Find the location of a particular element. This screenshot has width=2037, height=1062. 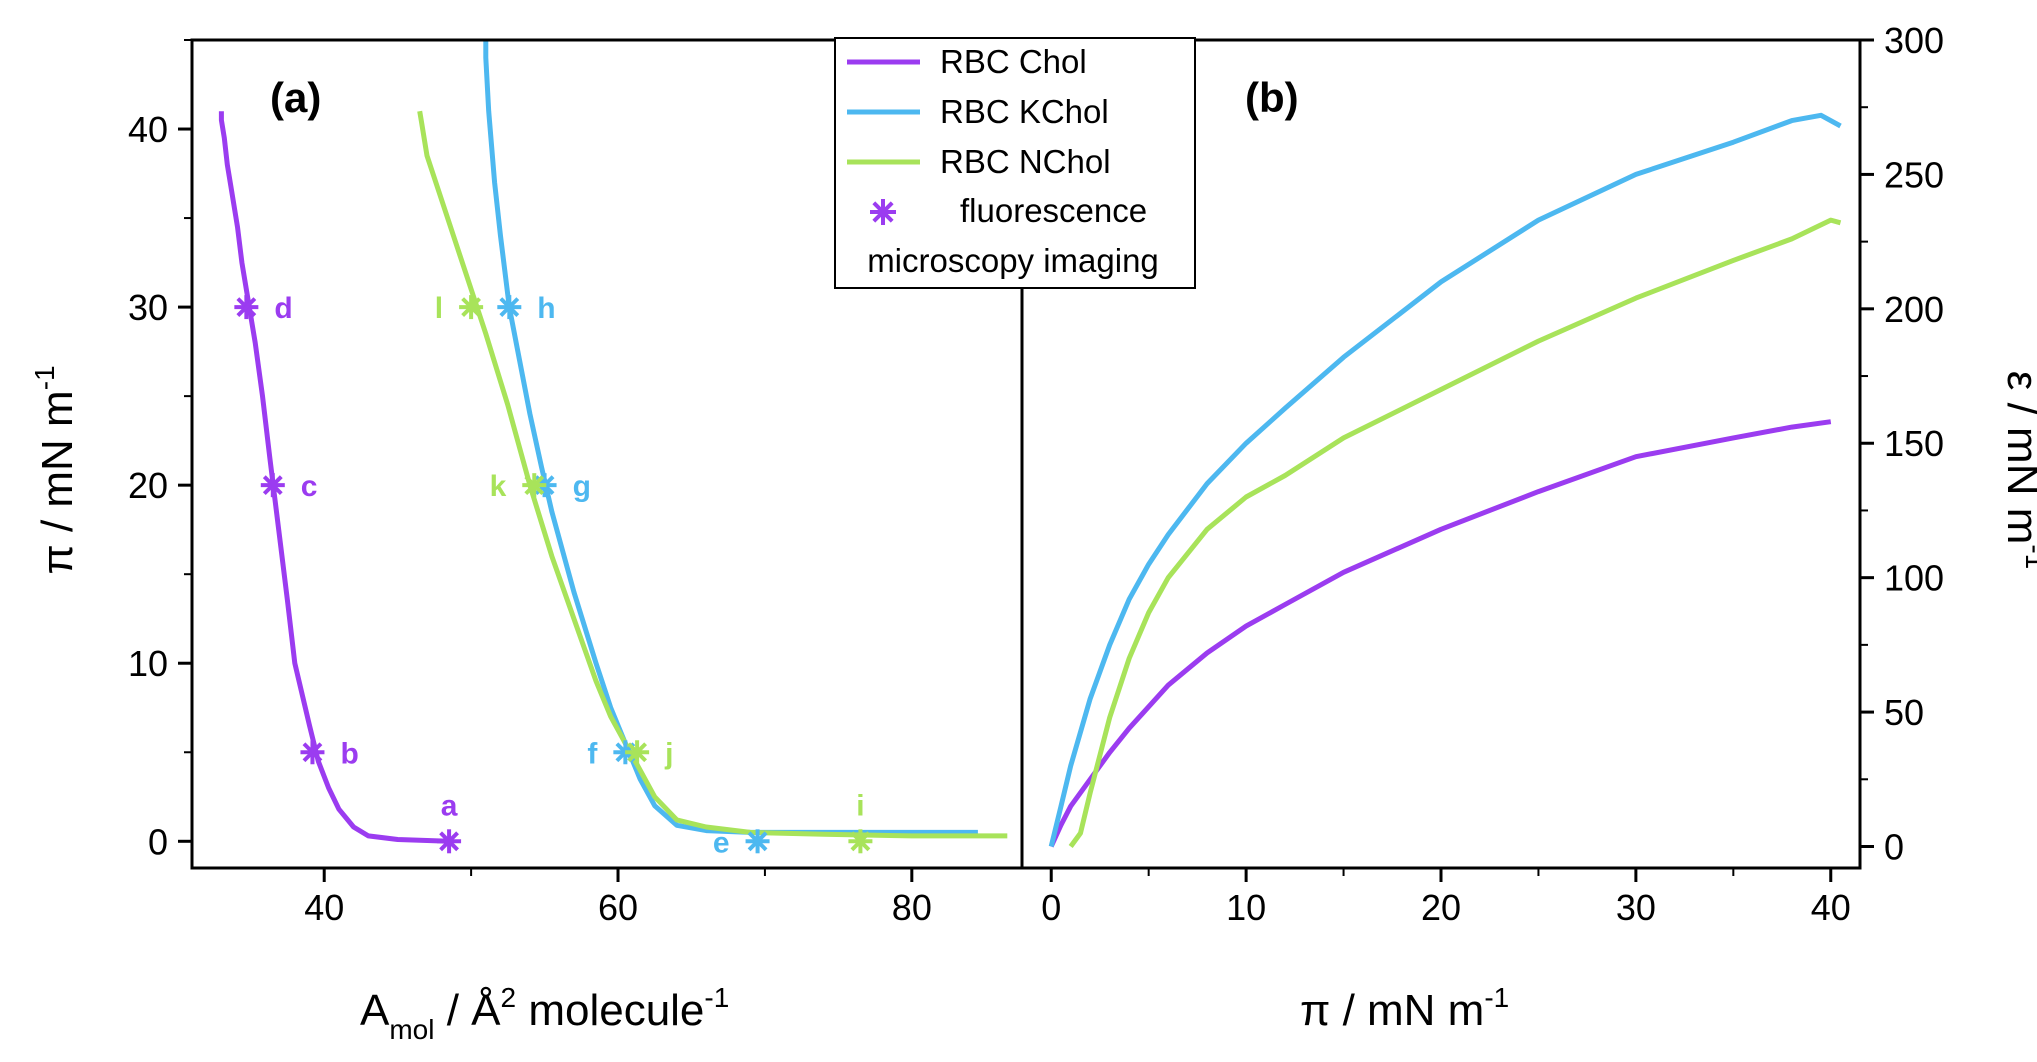

panel-b-x-tick-label: 20 is located at coordinates (1441, 907).